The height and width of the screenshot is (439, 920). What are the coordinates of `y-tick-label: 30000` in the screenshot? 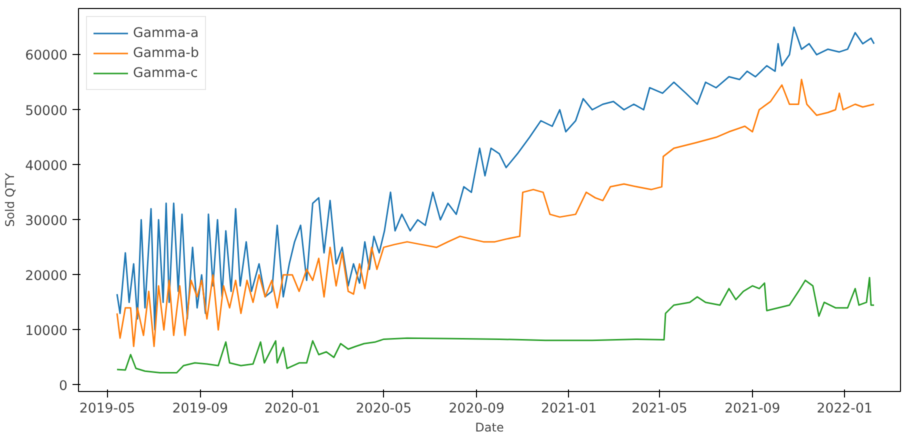 It's located at (46, 221).